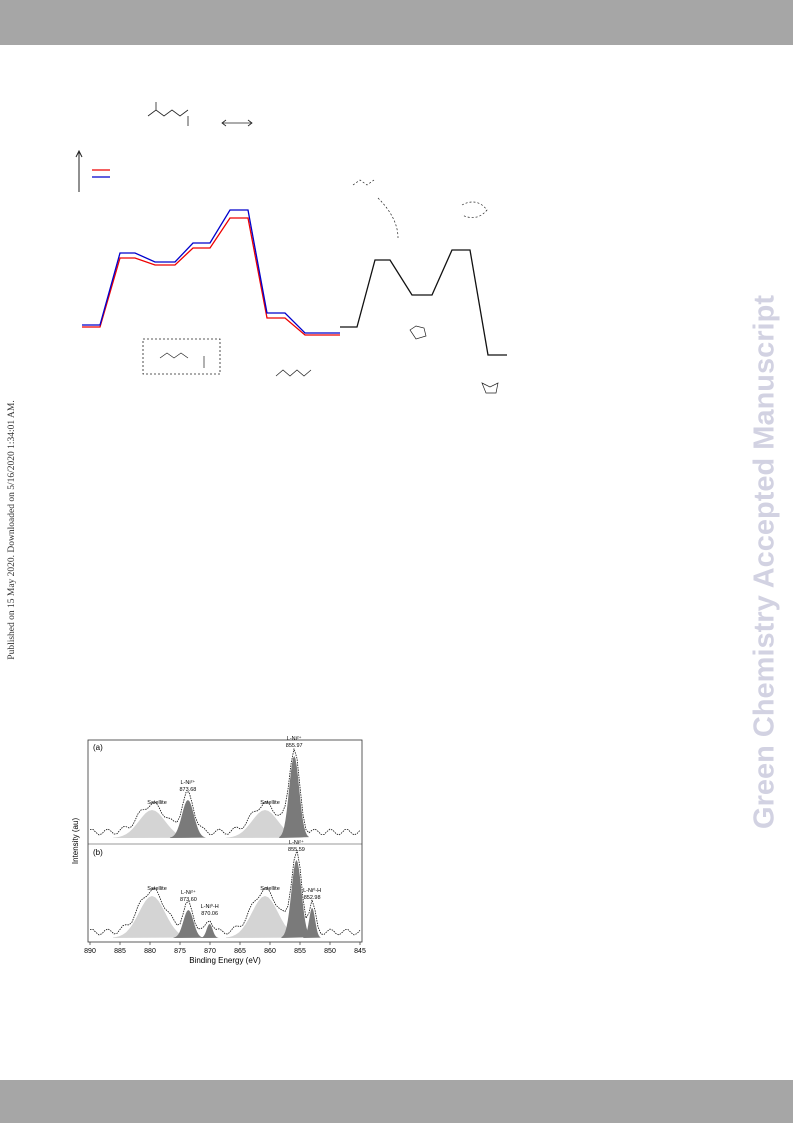  Describe the element at coordinates (330, 951) in the screenshot. I see `x-tick-label: 850` at that location.